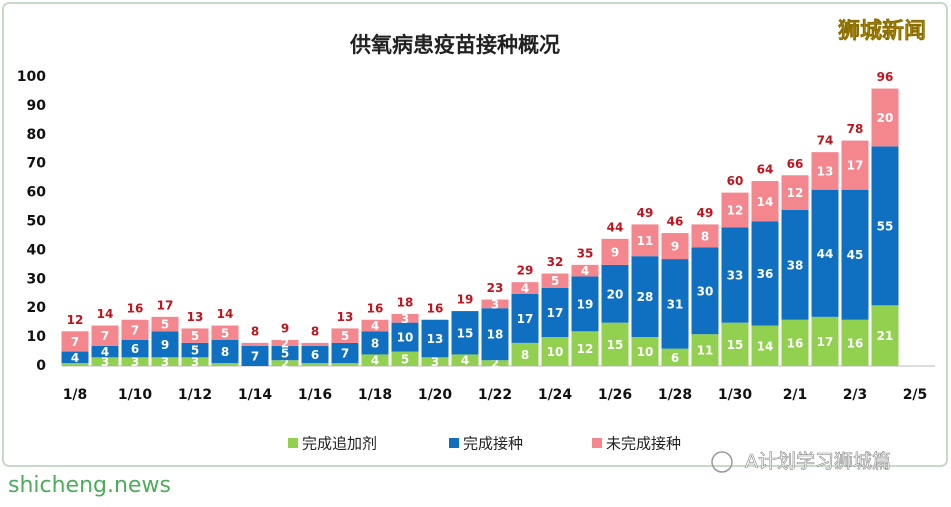  What do you see at coordinates (705, 291) in the screenshot?
I see `data-label: 30` at bounding box center [705, 291].